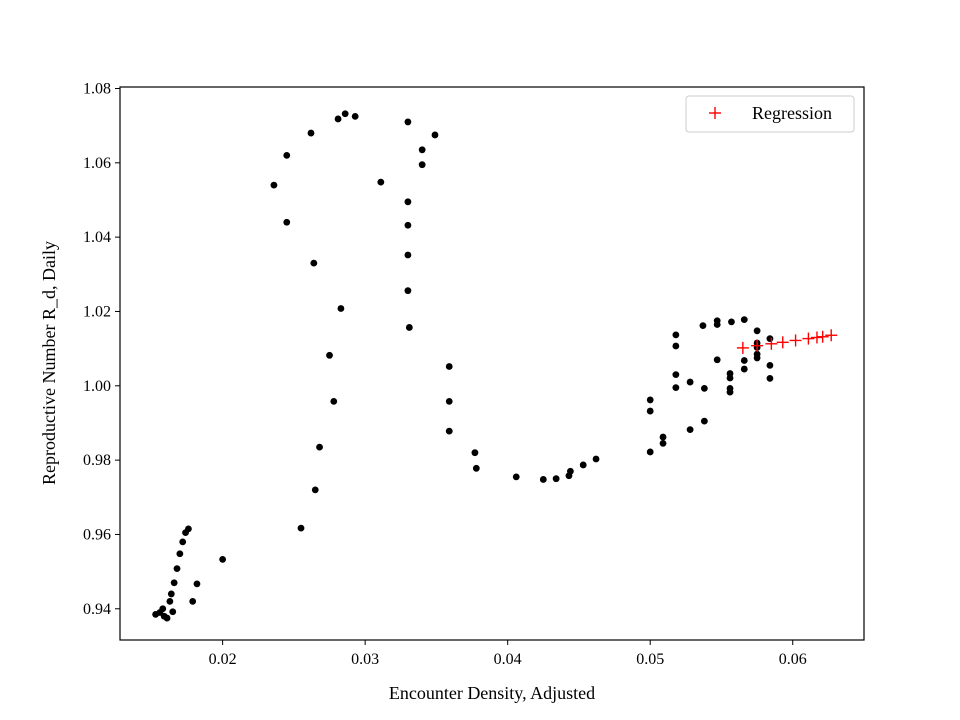 Image resolution: width=960 pixels, height=720 pixels. What do you see at coordinates (792, 113) in the screenshot?
I see `legend-label-regression: Regression` at bounding box center [792, 113].